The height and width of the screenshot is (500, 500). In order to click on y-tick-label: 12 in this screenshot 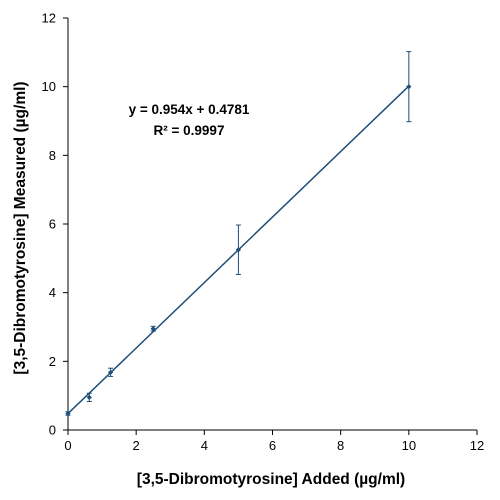, I will do `click(49, 18)`.